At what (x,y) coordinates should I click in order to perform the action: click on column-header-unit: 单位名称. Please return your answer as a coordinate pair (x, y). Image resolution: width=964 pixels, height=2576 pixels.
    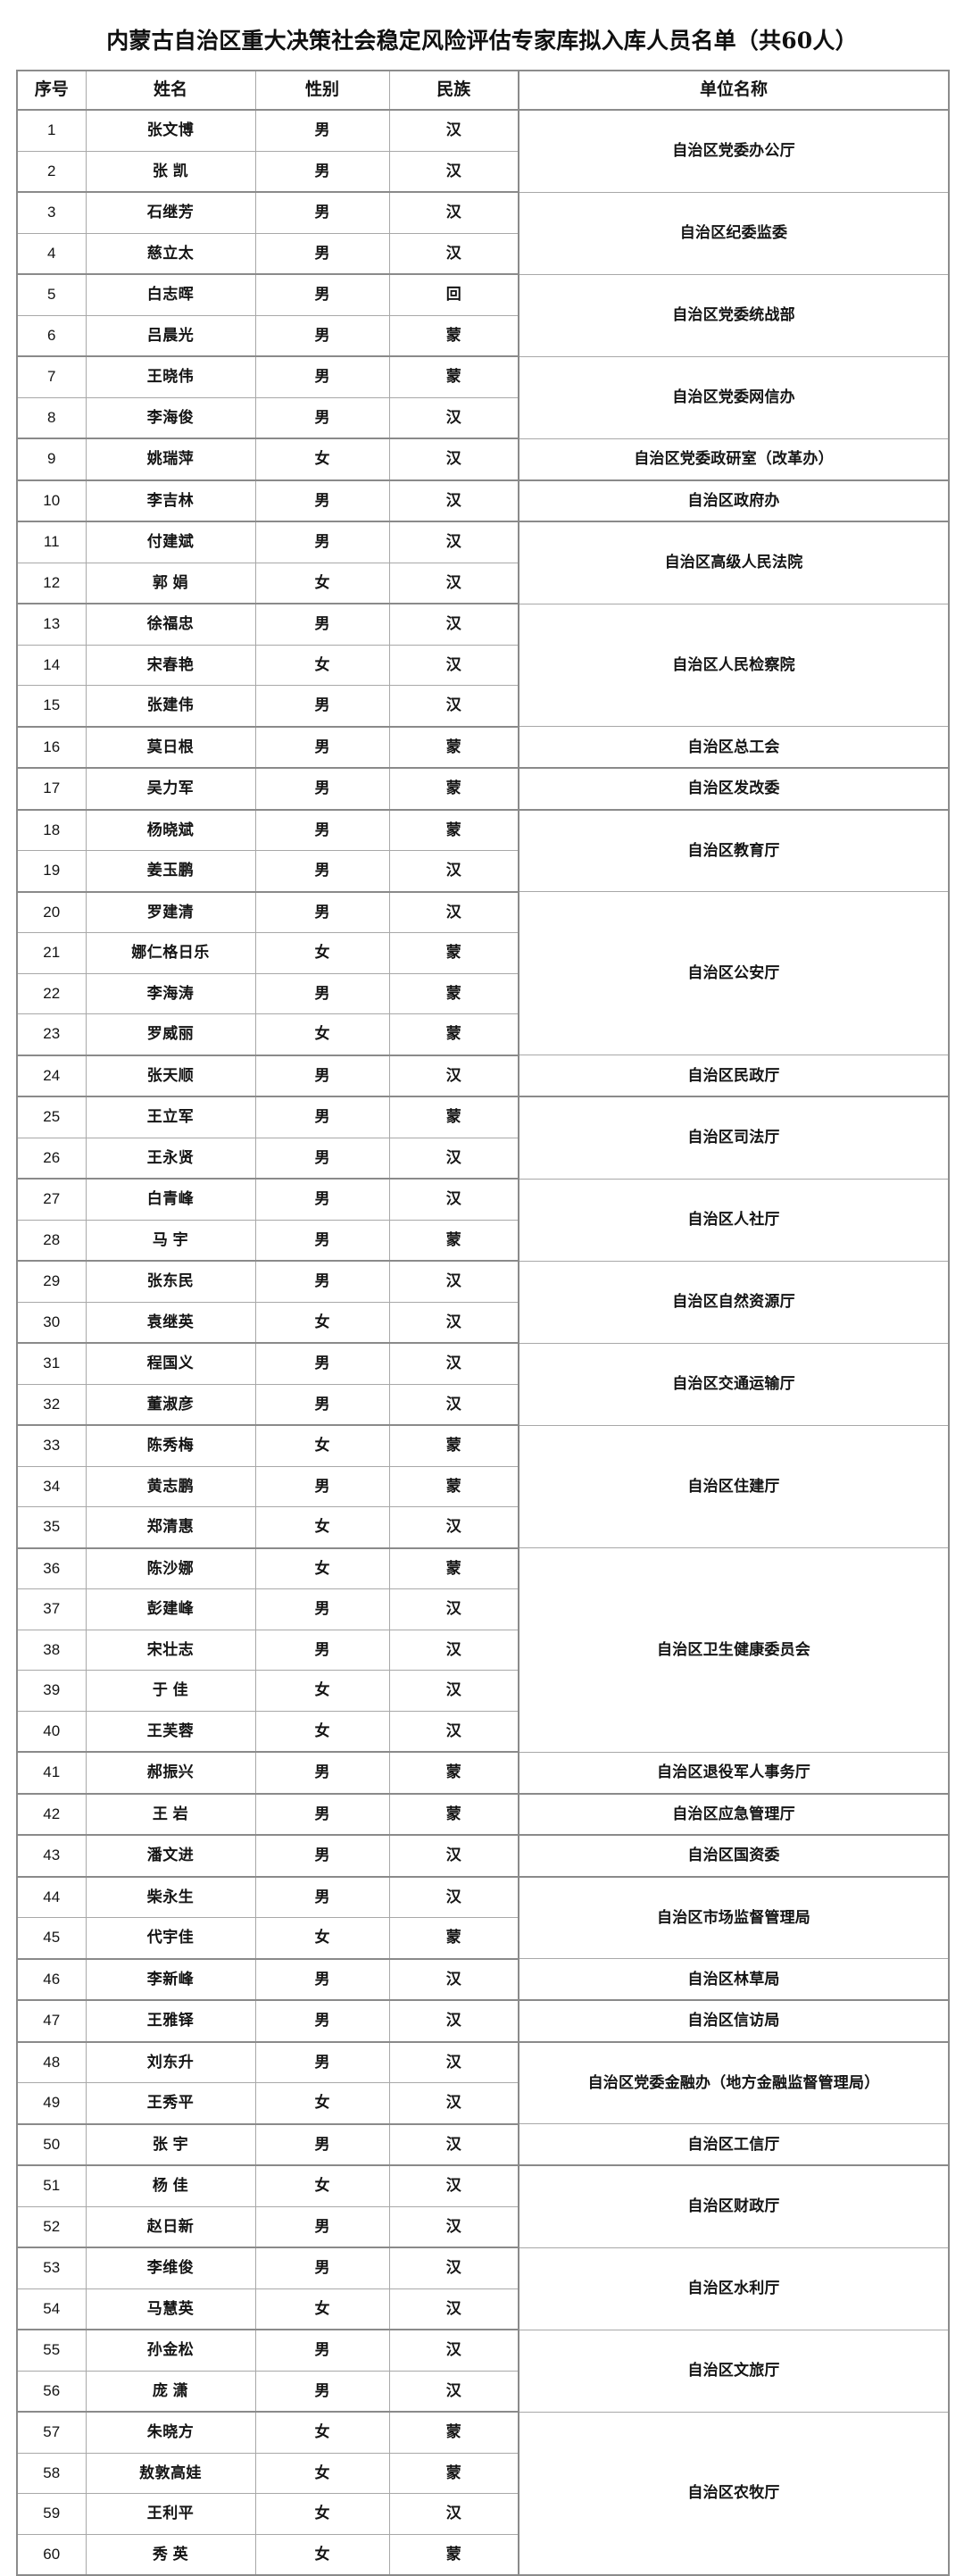
    Looking at the image, I should click on (734, 90).